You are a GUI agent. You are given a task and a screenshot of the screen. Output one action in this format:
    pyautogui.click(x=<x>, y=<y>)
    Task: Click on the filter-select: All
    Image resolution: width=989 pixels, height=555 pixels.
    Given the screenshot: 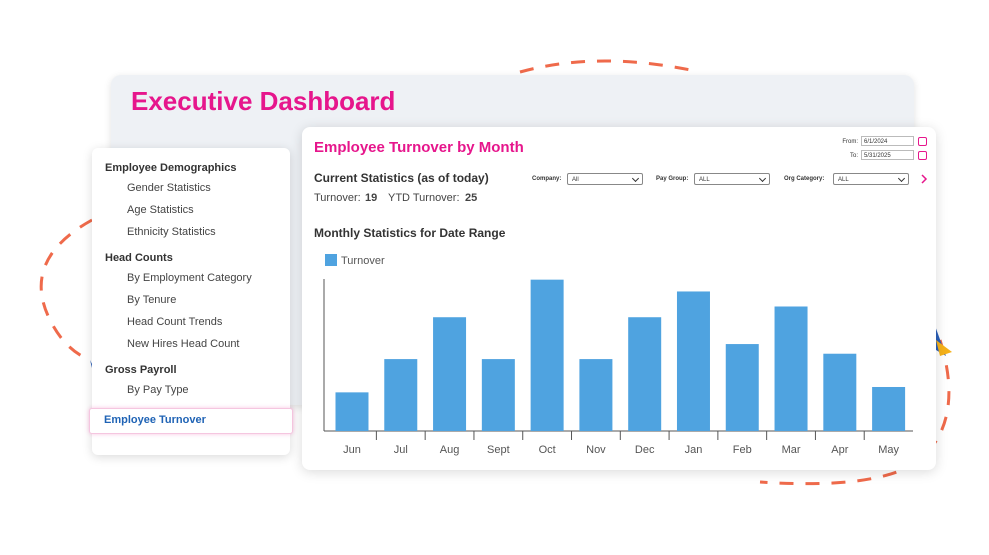 What is the action you would take?
    pyautogui.click(x=605, y=179)
    